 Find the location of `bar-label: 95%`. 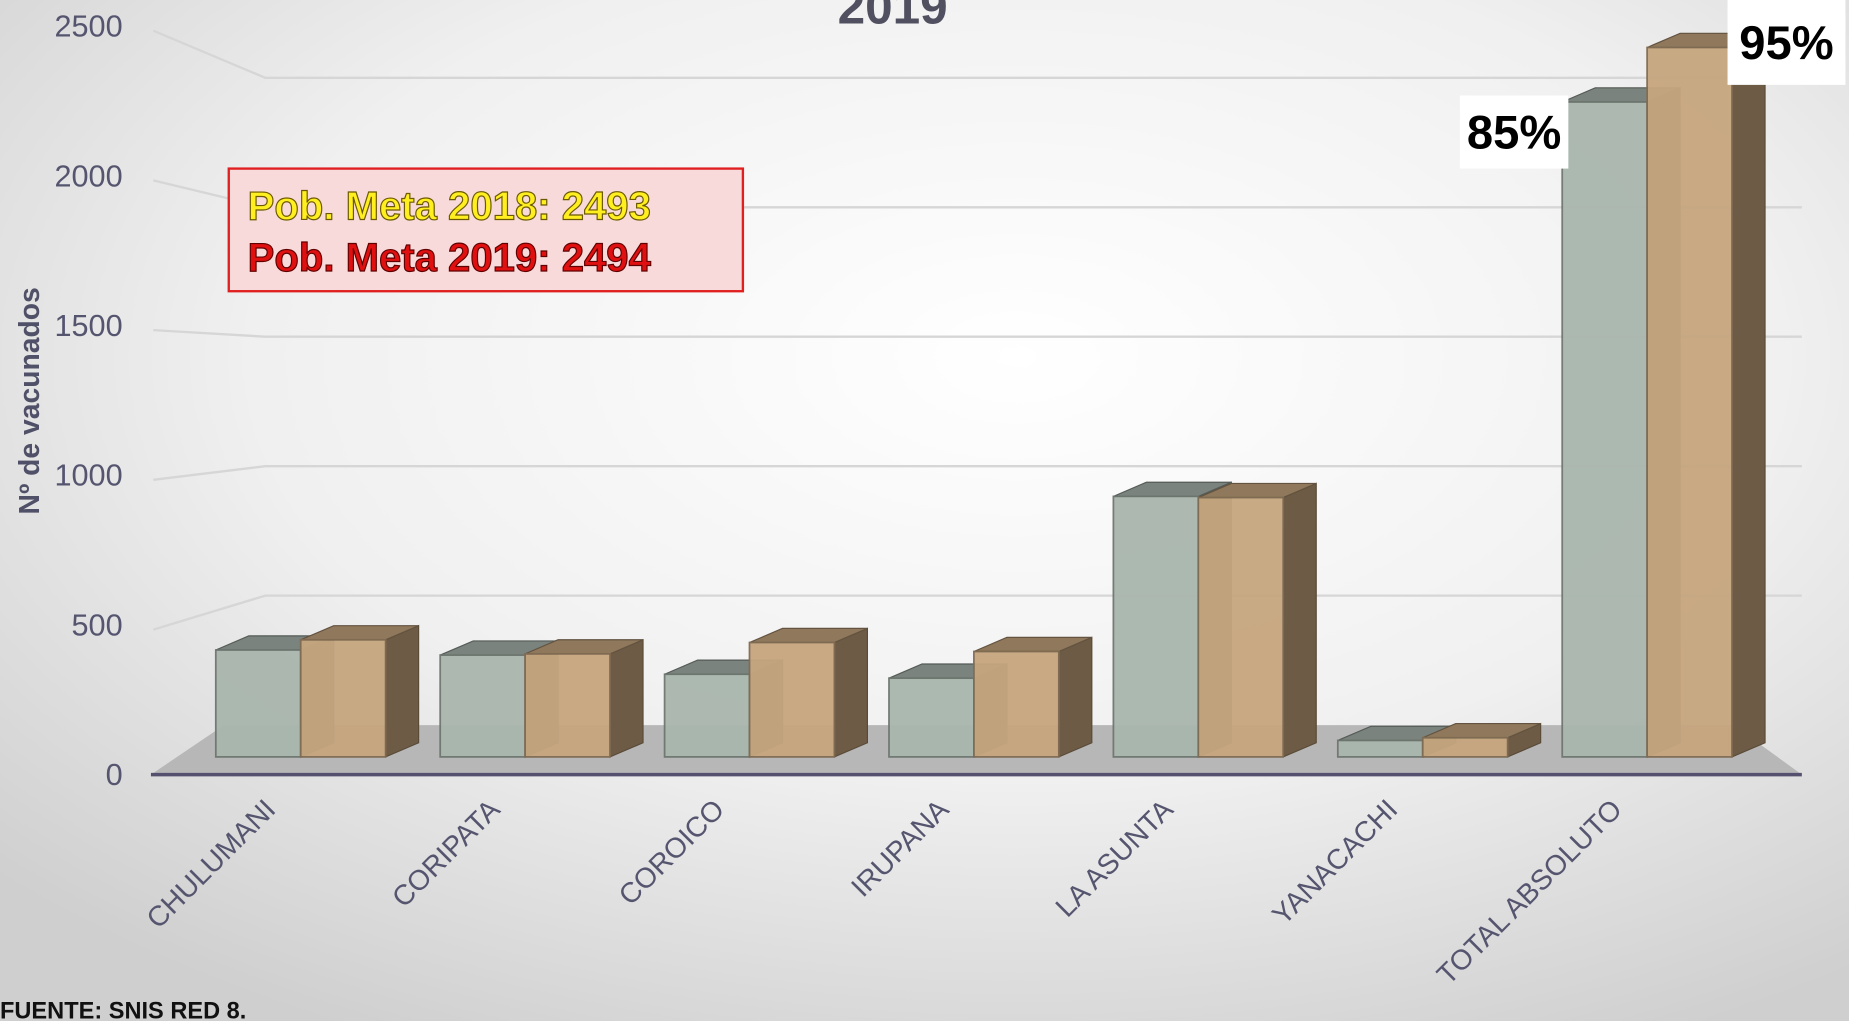

bar-label: 95% is located at coordinates (1786, 42).